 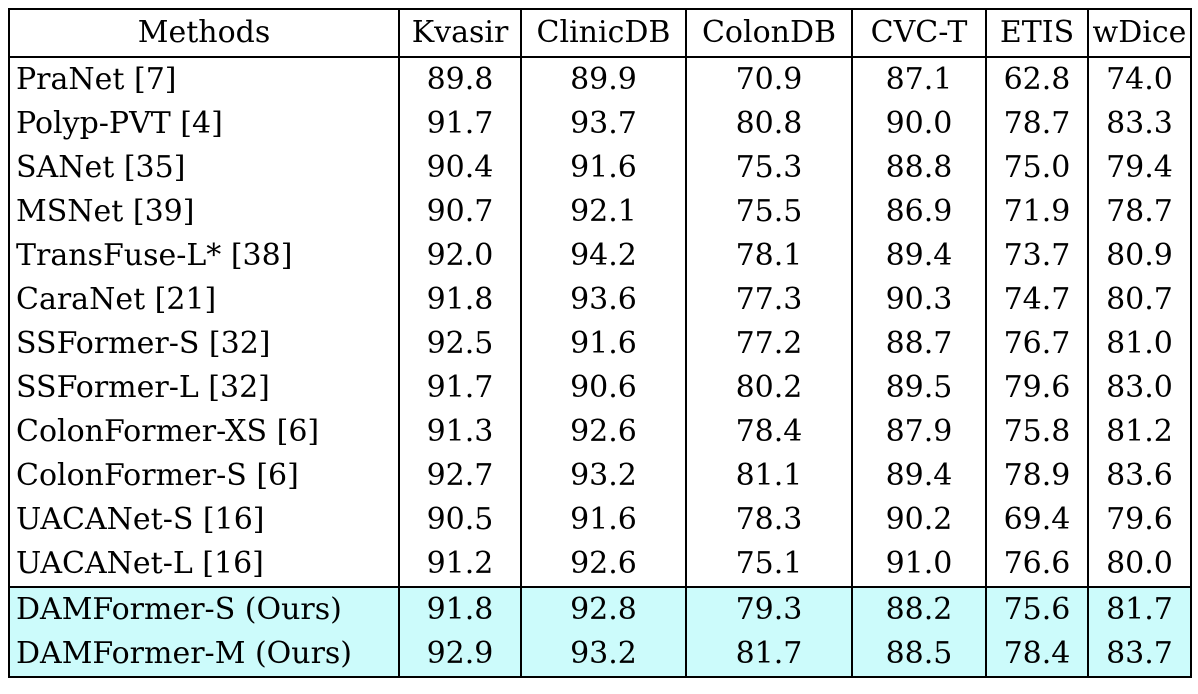 I want to click on table-row: UACANet-S [16] 90.5 91.6 78.3 90.2 69.4 79.6, so click(x=600, y=520).